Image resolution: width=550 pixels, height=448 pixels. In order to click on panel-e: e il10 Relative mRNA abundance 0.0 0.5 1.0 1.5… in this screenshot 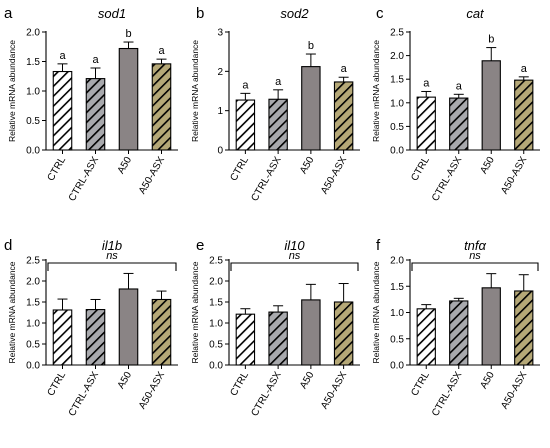, I will do `click(275, 327)`.